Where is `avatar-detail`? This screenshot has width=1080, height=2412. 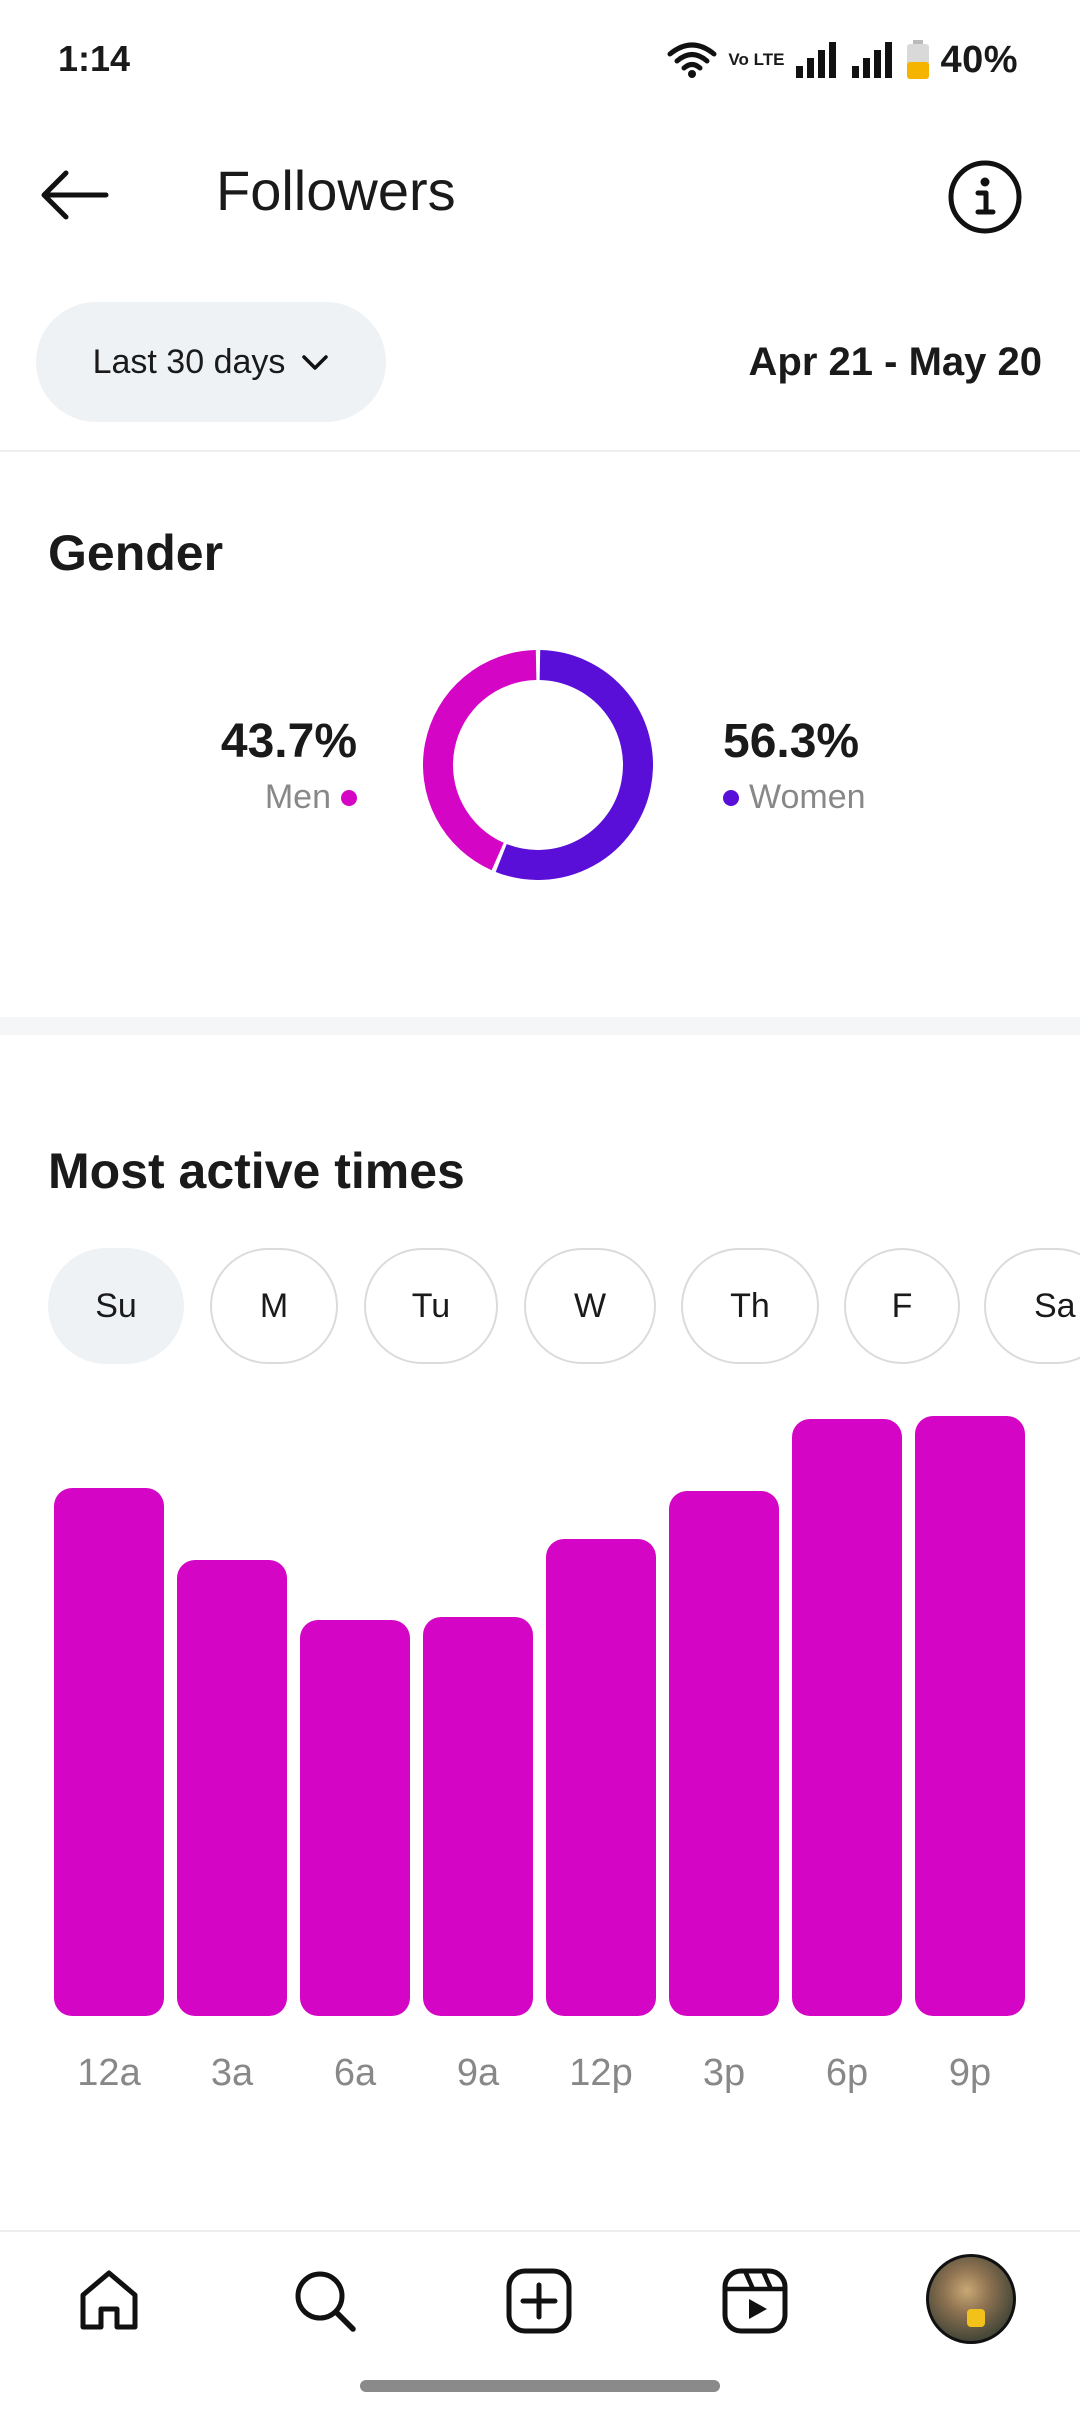 avatar-detail is located at coordinates (976, 2318).